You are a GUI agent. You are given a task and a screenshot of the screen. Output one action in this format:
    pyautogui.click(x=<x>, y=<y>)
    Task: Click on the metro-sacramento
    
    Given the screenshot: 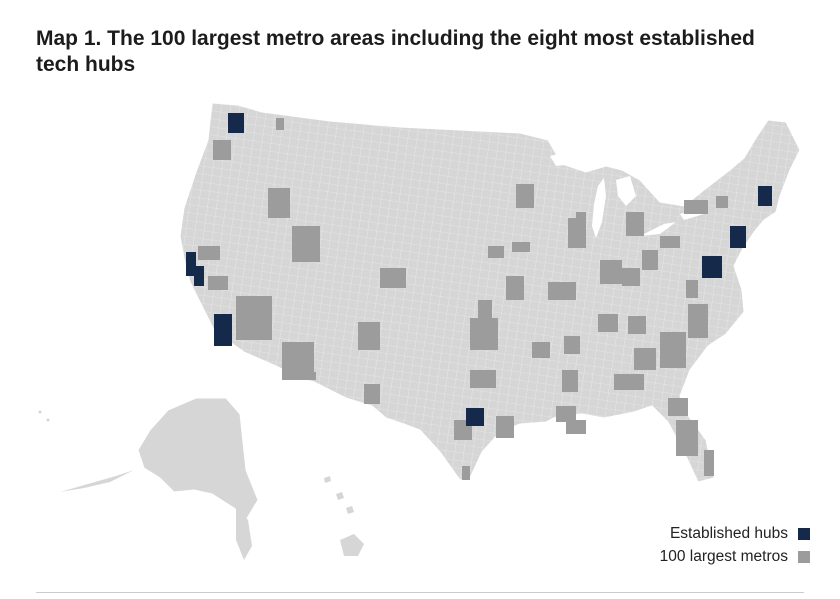 What is the action you would take?
    pyautogui.click(x=209, y=253)
    